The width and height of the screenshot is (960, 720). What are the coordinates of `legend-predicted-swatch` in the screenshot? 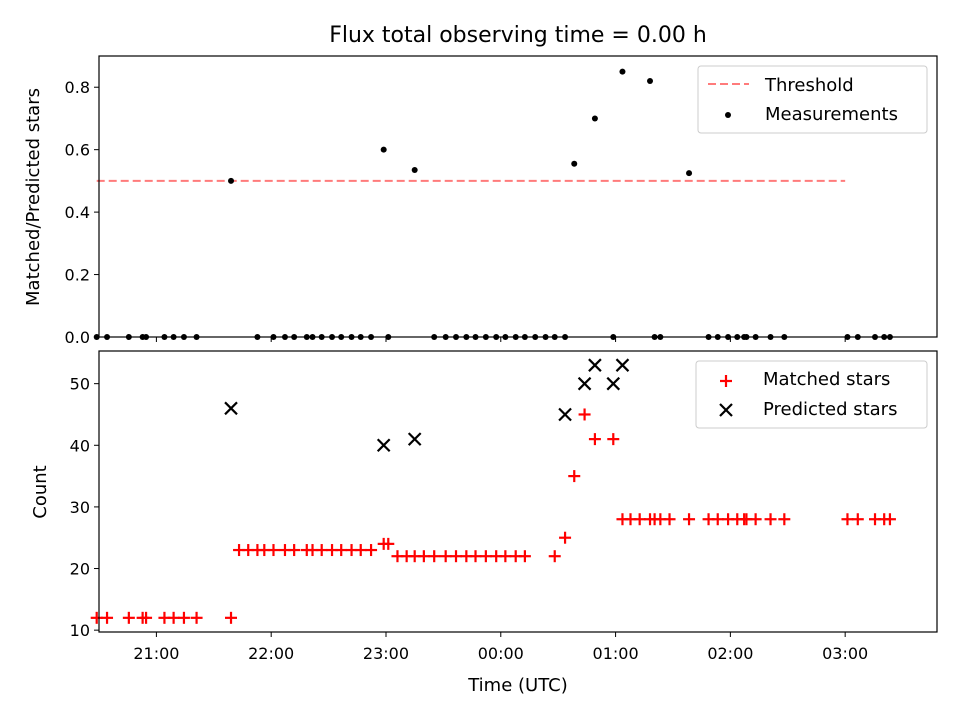 It's located at (726, 410).